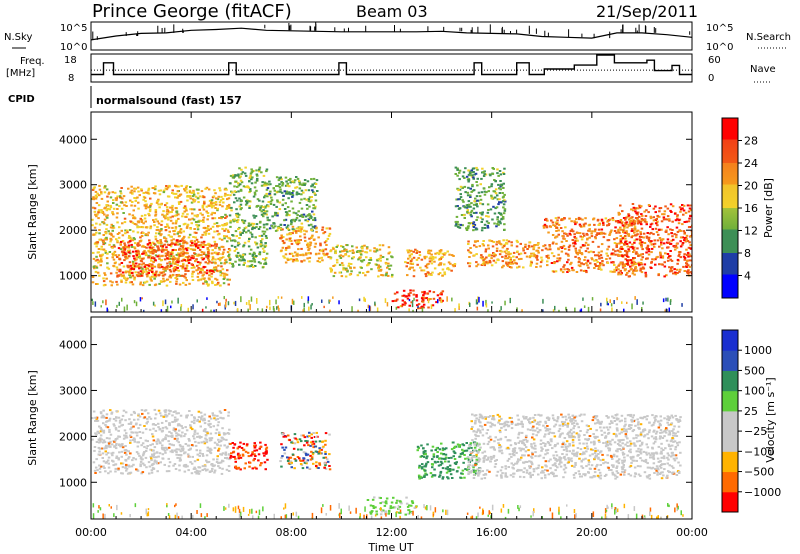 This screenshot has height=554, width=800. Describe the element at coordinates (719, 28) in the screenshot. I see `noise-ytick-right-top: 10^5` at that location.